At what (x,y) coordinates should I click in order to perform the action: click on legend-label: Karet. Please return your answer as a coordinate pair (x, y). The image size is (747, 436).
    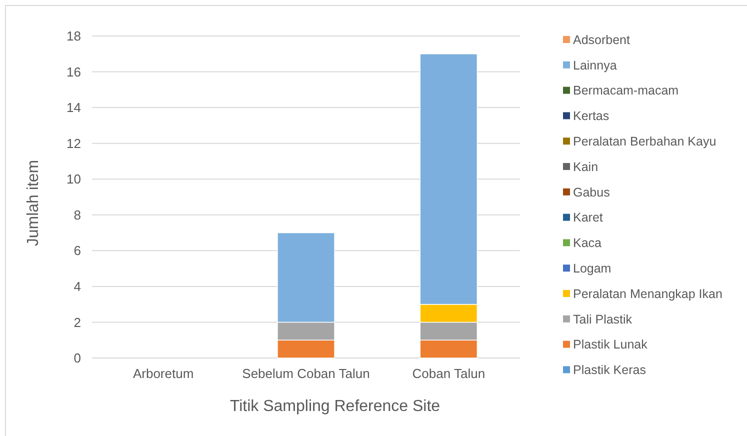
    Looking at the image, I should click on (588, 217).